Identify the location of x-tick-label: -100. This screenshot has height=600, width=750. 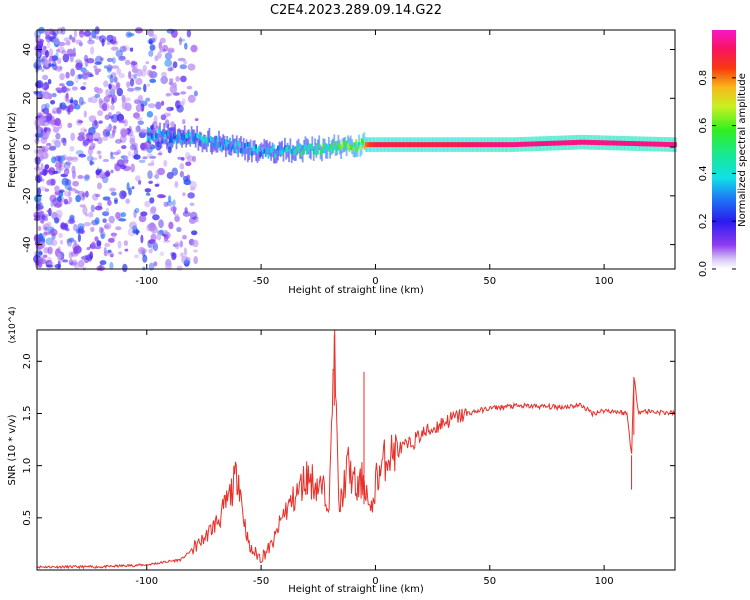
(146, 581).